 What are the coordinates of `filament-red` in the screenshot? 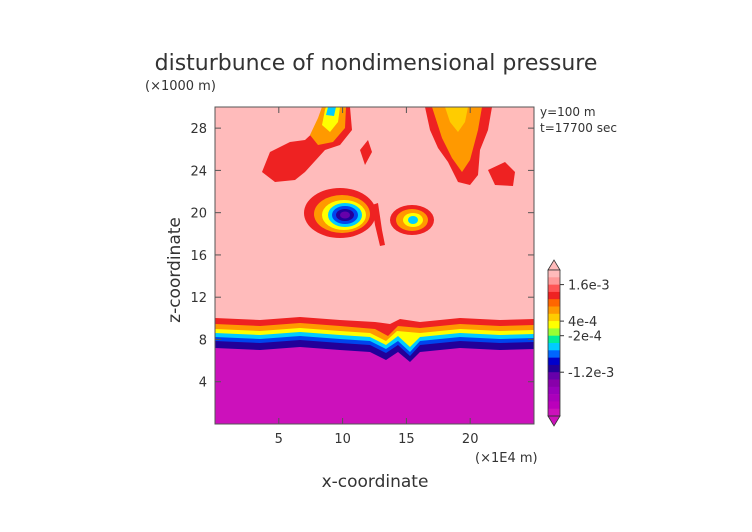 It's located at (378, 224).